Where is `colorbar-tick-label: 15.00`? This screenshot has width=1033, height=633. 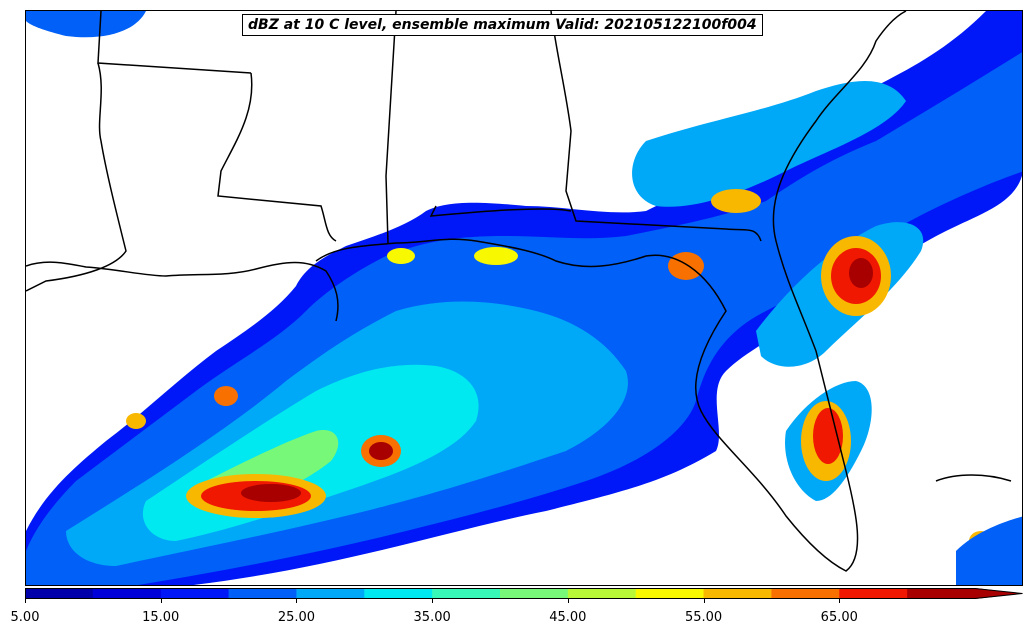 colorbar-tick-label: 15.00 is located at coordinates (161, 617).